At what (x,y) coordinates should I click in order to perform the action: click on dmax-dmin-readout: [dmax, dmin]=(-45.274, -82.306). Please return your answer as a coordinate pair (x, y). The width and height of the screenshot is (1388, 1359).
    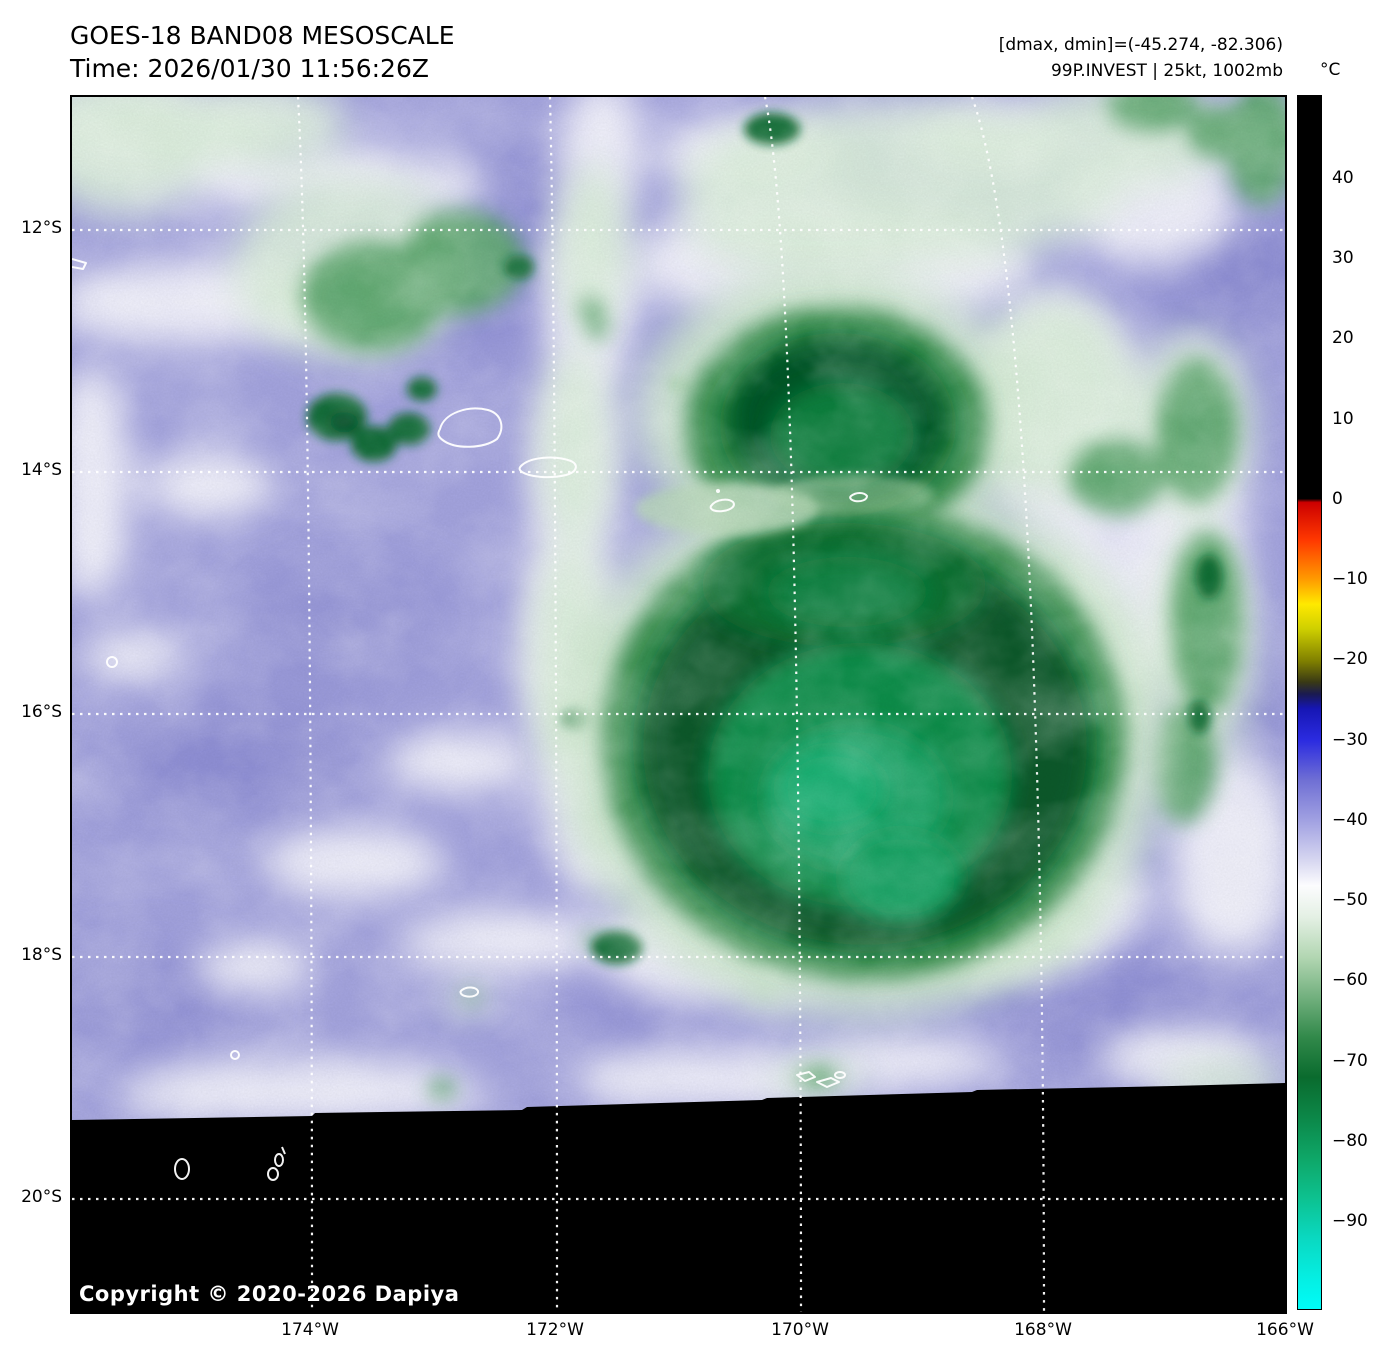
    Looking at the image, I should click on (1140, 45).